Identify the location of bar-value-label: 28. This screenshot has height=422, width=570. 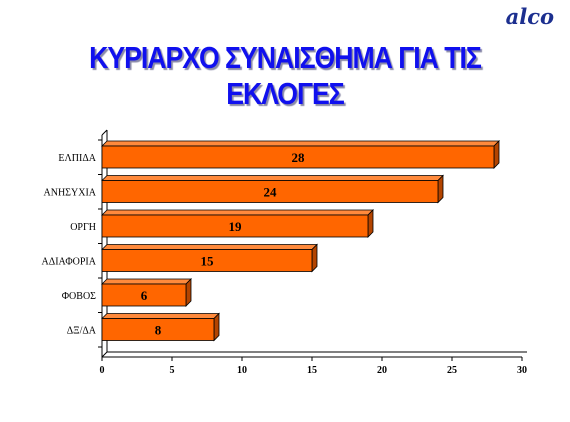
(299, 157).